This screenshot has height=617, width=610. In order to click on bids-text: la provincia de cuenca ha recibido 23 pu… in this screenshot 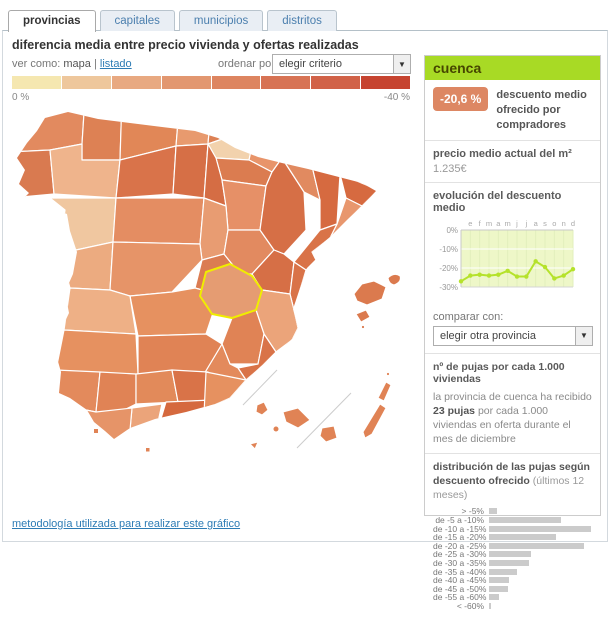, I will do `click(512, 418)`.